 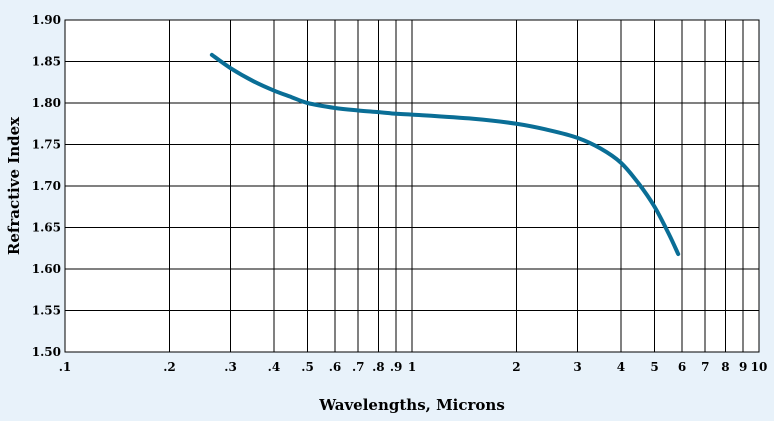 I want to click on x-tick-label: .6, so click(x=335, y=367).